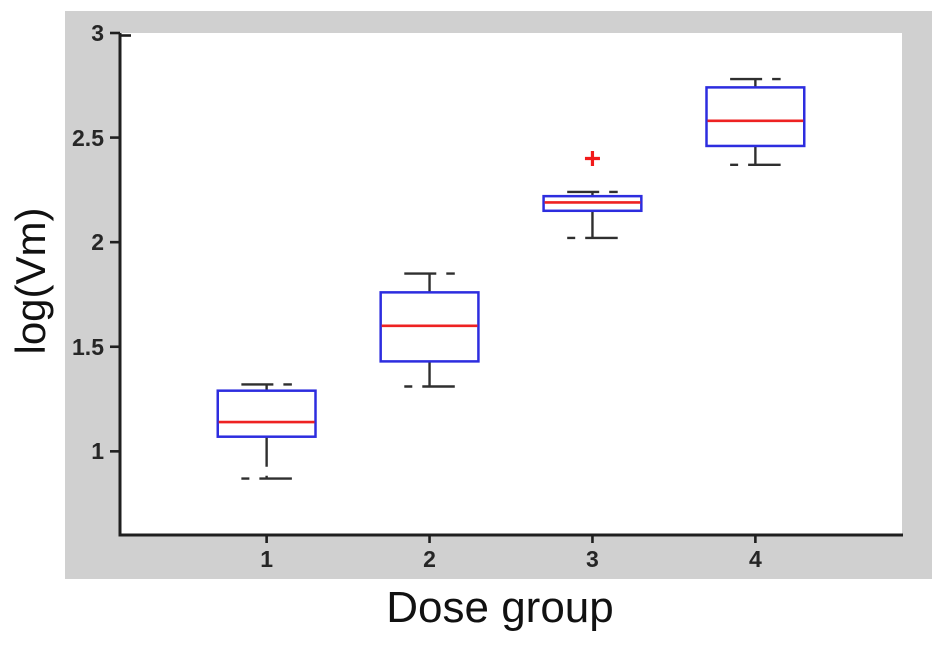  What do you see at coordinates (592, 559) in the screenshot?
I see `x-tick-label: 3` at bounding box center [592, 559].